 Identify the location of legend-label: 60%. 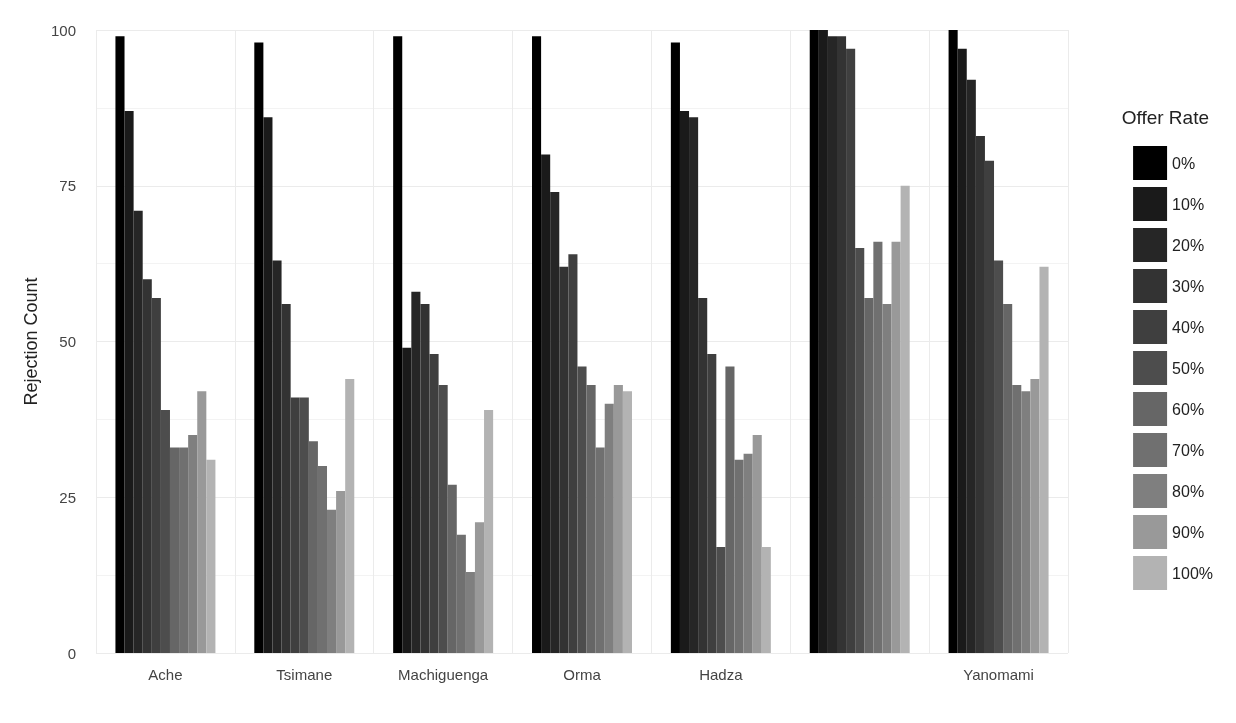
(1188, 409).